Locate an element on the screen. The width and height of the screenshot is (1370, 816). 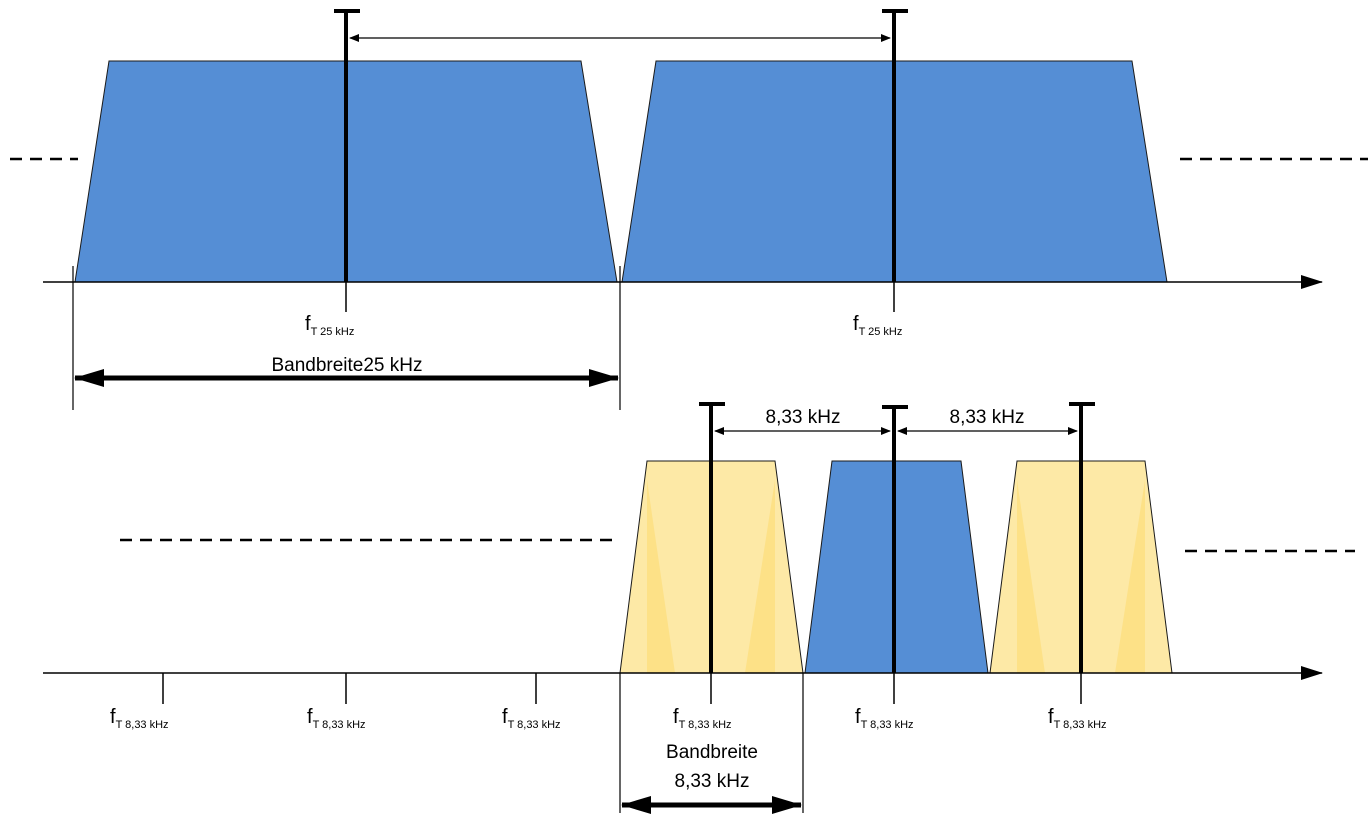
bottom-channel-blue is located at coordinates (896, 567).